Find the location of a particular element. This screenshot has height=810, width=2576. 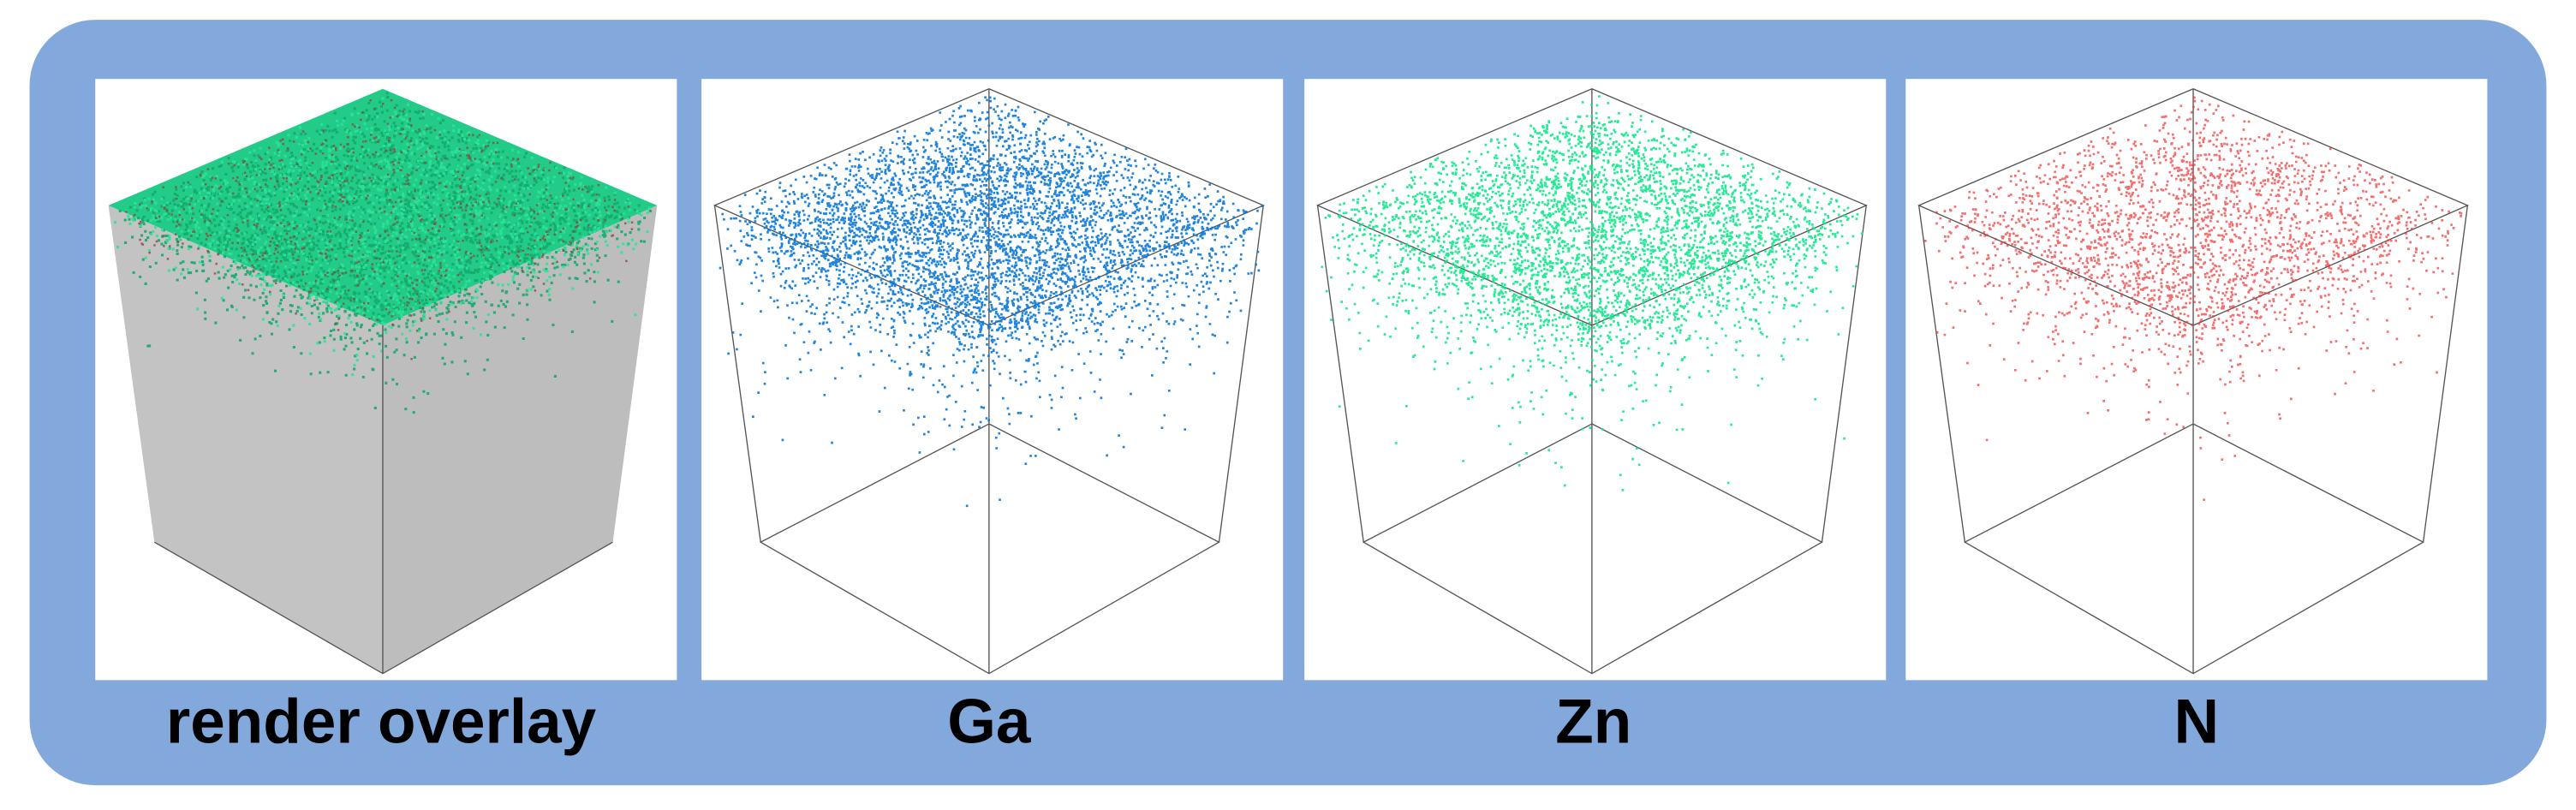

cube-edge is located at coordinates (383, 500).